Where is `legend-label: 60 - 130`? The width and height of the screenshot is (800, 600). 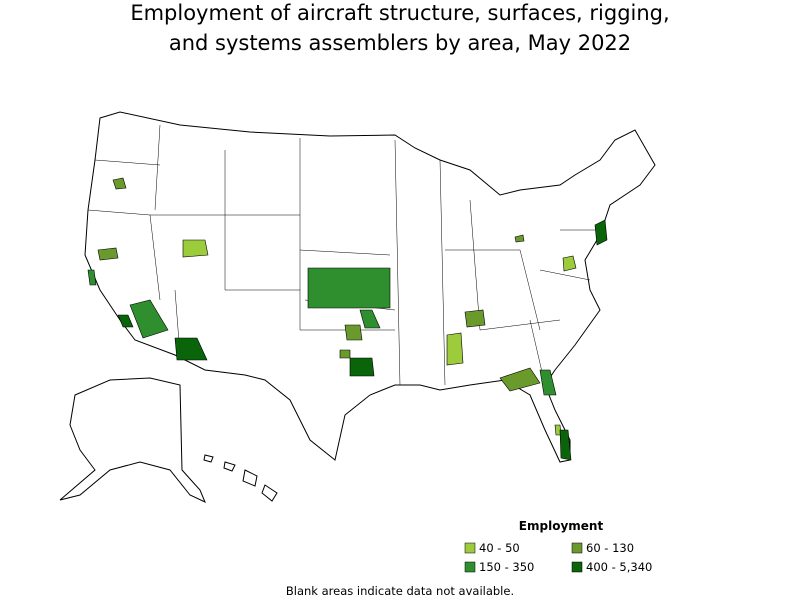 legend-label: 60 - 130 is located at coordinates (610, 548).